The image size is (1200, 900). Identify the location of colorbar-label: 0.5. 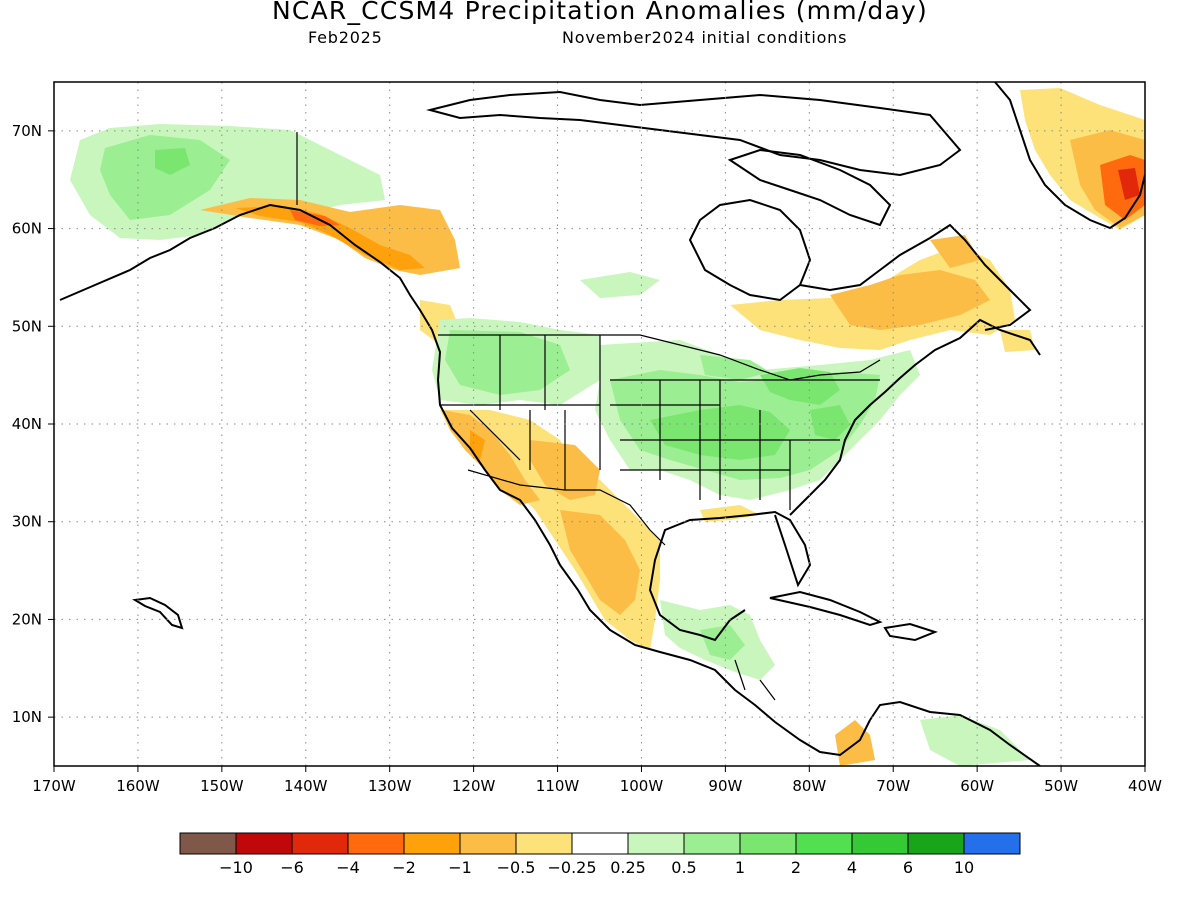
(683, 867).